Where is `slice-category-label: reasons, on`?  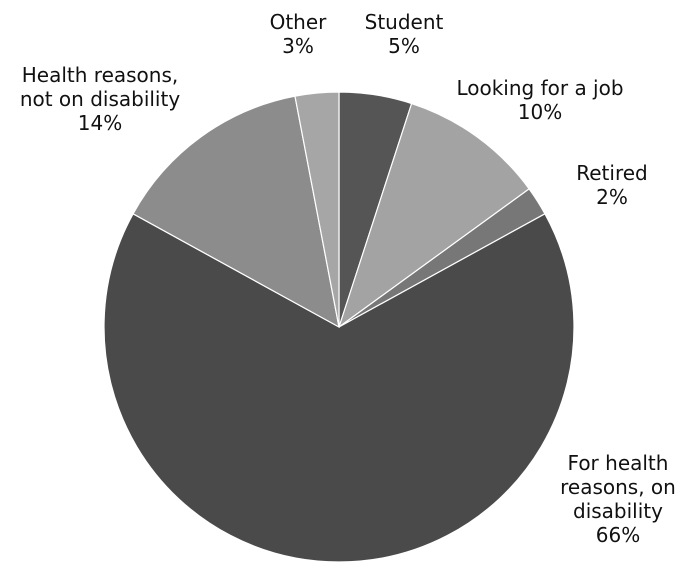 slice-category-label: reasons, on is located at coordinates (618, 487).